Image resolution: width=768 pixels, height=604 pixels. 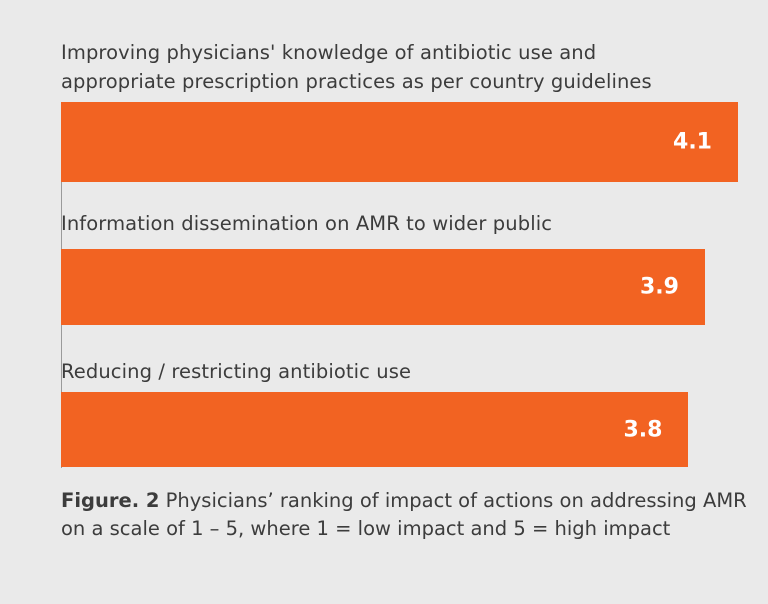 What do you see at coordinates (399, 142) in the screenshot?
I see `bar: 4.1` at bounding box center [399, 142].